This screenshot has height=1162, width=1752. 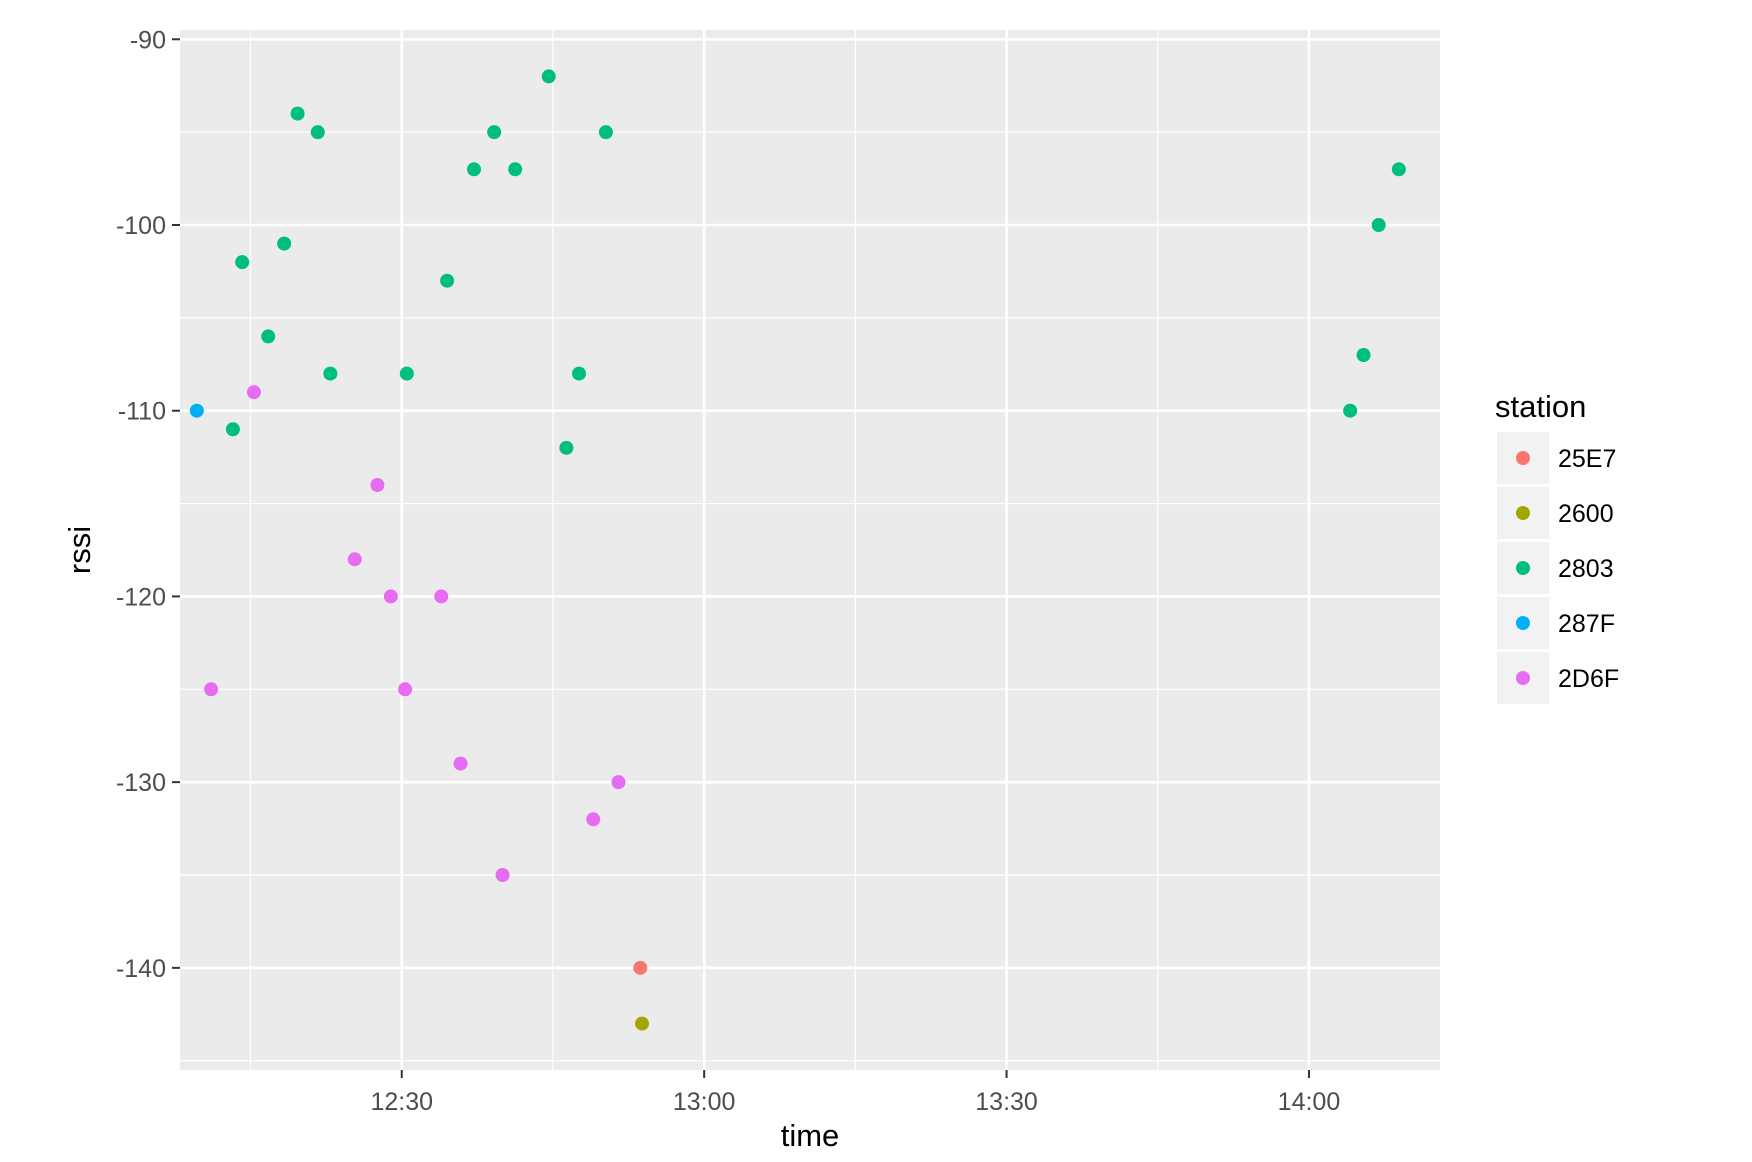 What do you see at coordinates (142, 412) in the screenshot?
I see `y-tick-label: -110` at bounding box center [142, 412].